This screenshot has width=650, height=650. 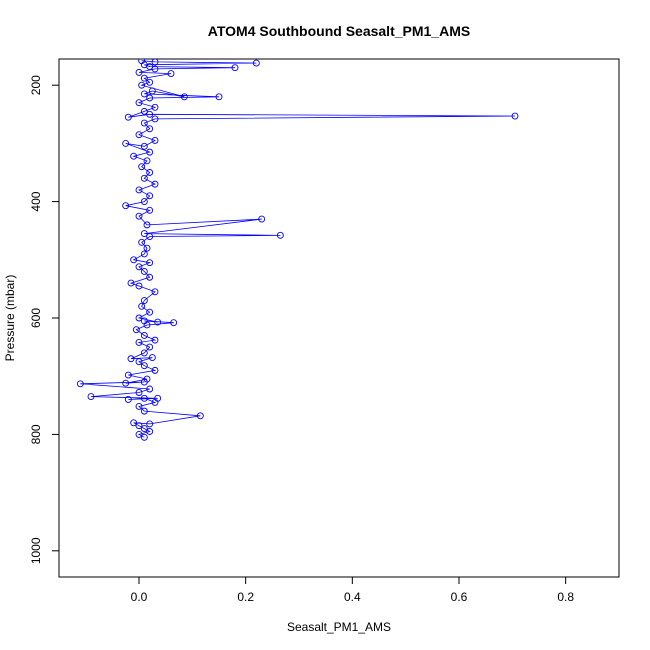 I want to click on x-axis: 0.0 0.2 0.4 0.6 0.8, so click(x=352, y=590).